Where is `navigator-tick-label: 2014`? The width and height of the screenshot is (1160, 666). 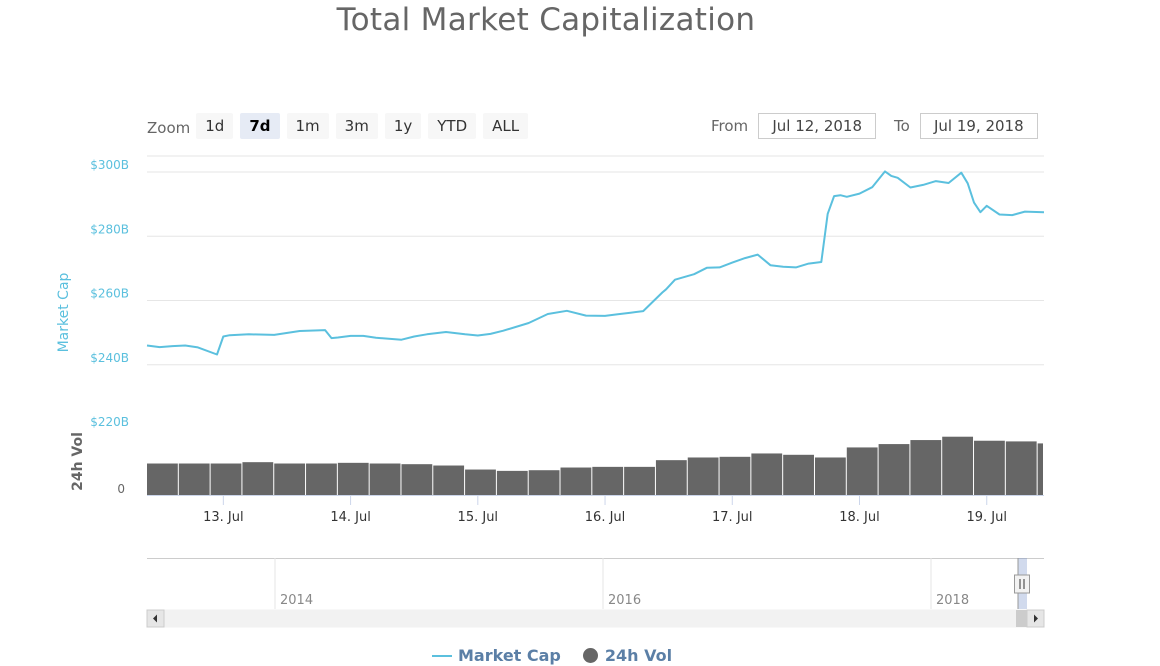
navigator-tick-label: 2014 is located at coordinates (296, 600).